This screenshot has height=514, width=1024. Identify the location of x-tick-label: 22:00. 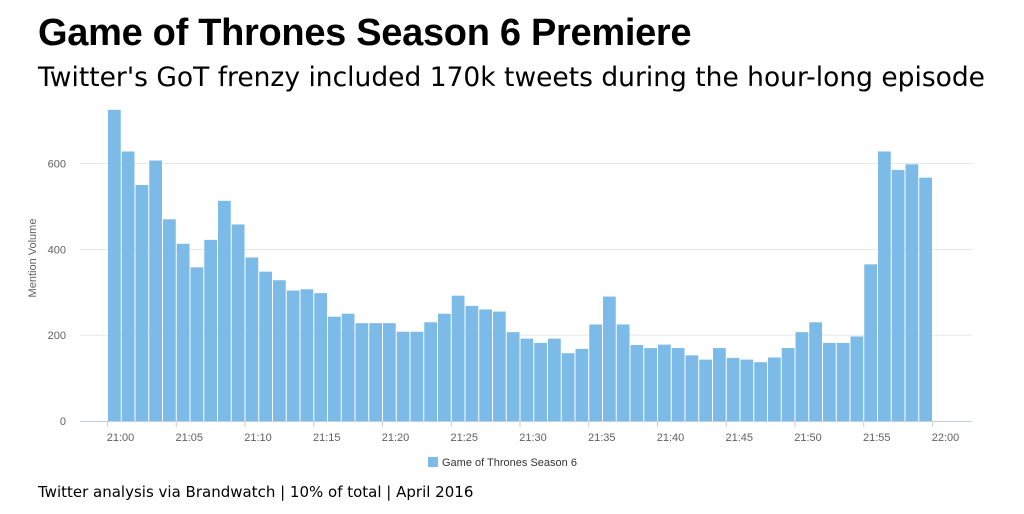
(946, 438).